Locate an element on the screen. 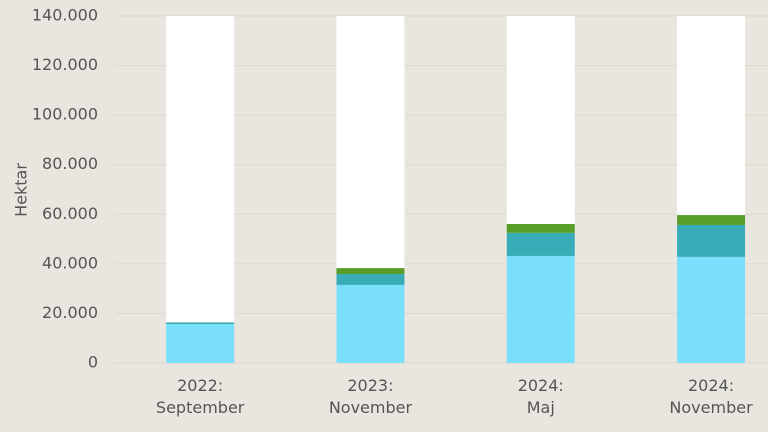  y-tick-label: 140.000 is located at coordinates (65, 15).